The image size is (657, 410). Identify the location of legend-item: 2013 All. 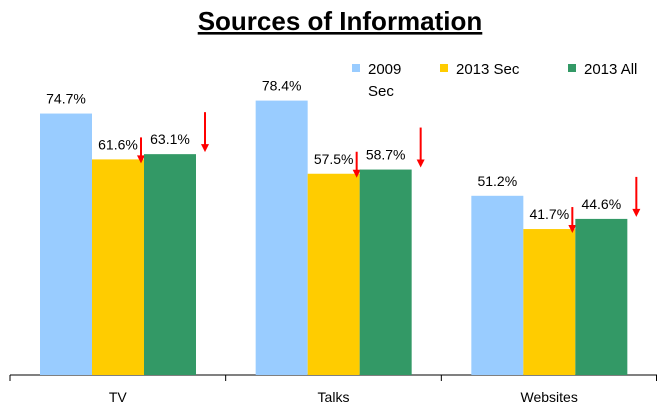
(612, 70).